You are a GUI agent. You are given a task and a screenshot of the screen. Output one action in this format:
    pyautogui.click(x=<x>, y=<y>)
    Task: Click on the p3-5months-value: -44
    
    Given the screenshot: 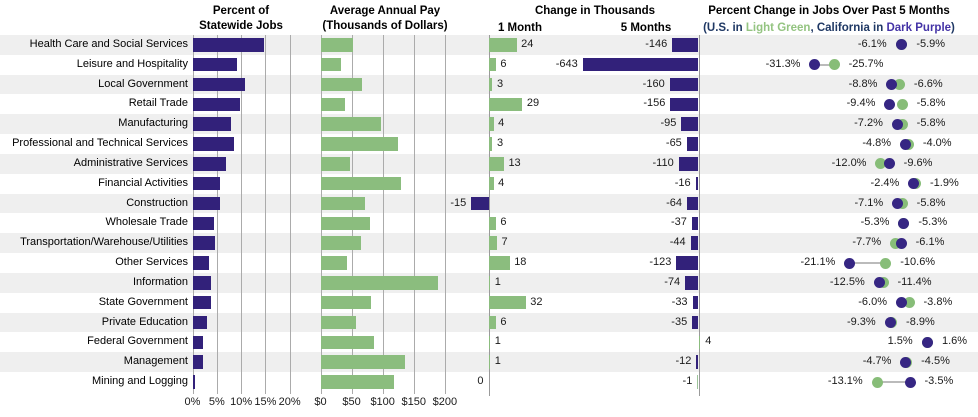 What is the action you would take?
    pyautogui.click(x=677, y=242)
    